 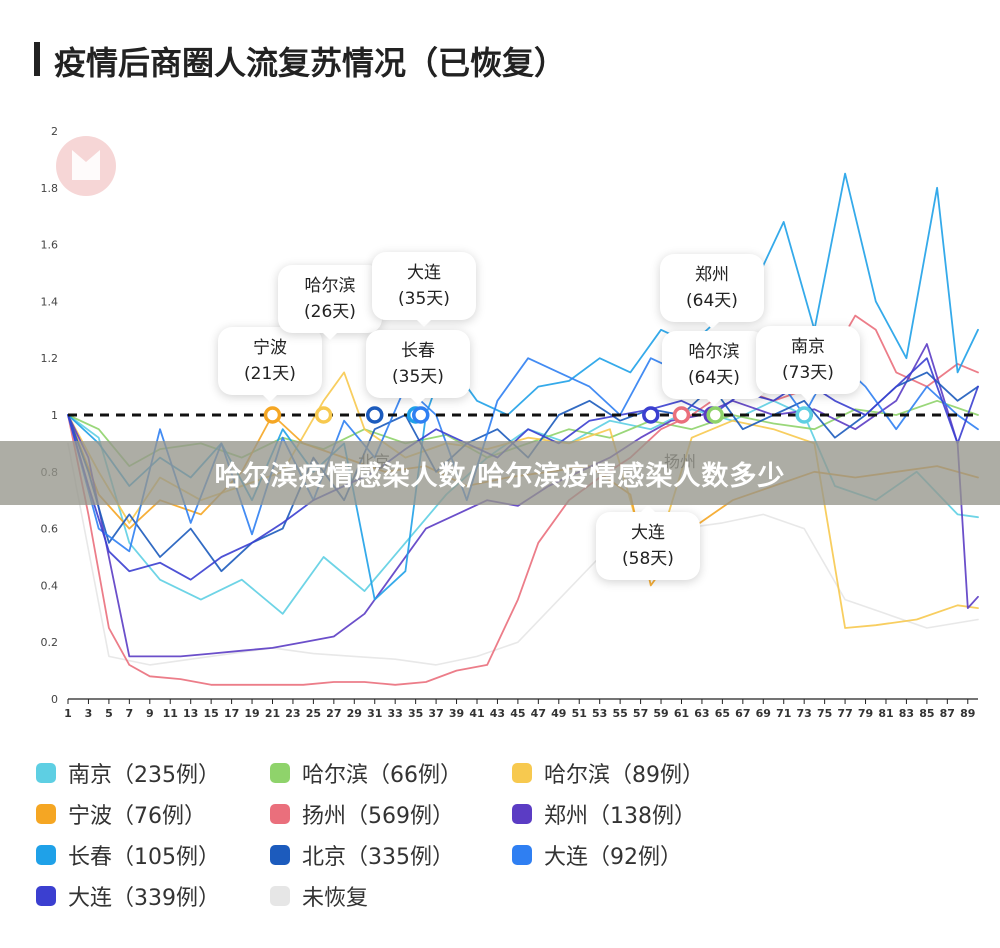 What do you see at coordinates (270, 364) in the screenshot?
I see `callout-ningbo: 宁波 (21天)` at bounding box center [270, 364].